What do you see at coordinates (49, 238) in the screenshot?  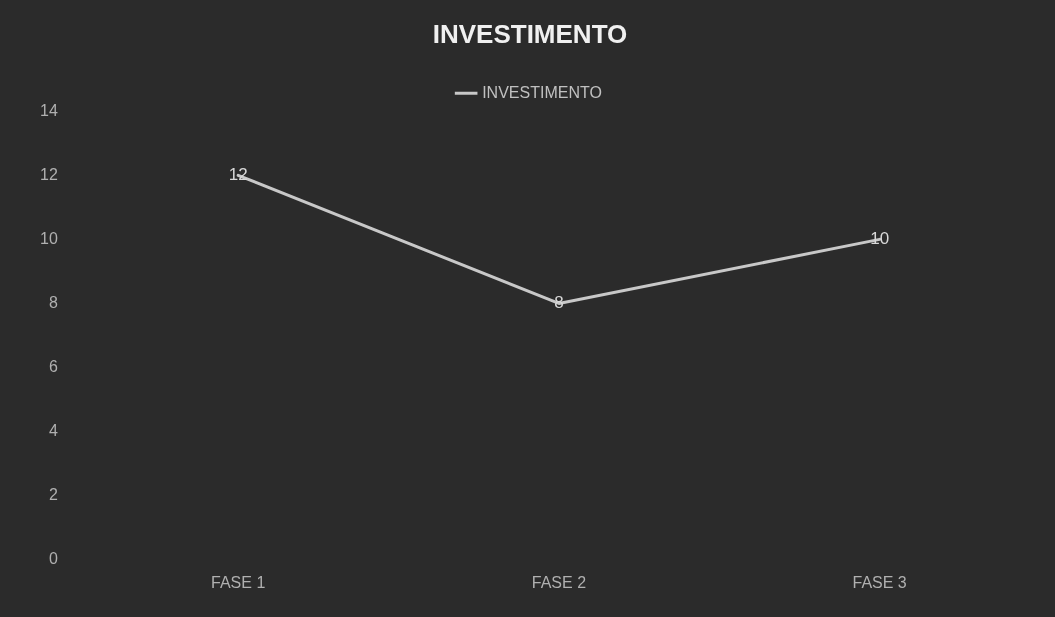 I see `y-tick-label: 10` at bounding box center [49, 238].